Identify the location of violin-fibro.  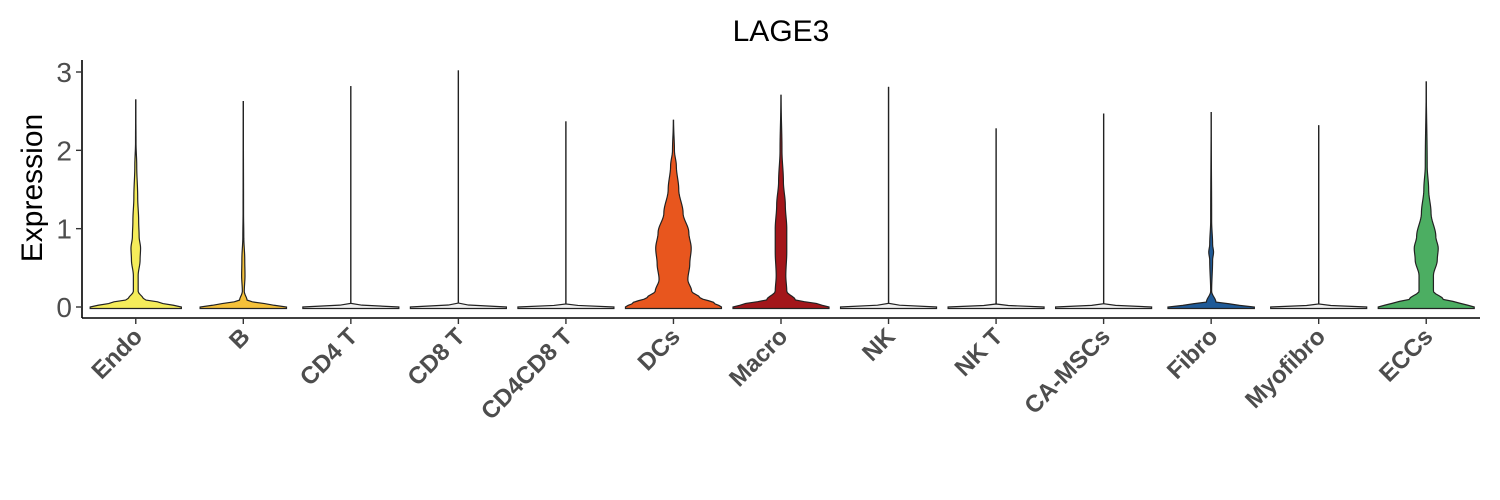
(1211, 210).